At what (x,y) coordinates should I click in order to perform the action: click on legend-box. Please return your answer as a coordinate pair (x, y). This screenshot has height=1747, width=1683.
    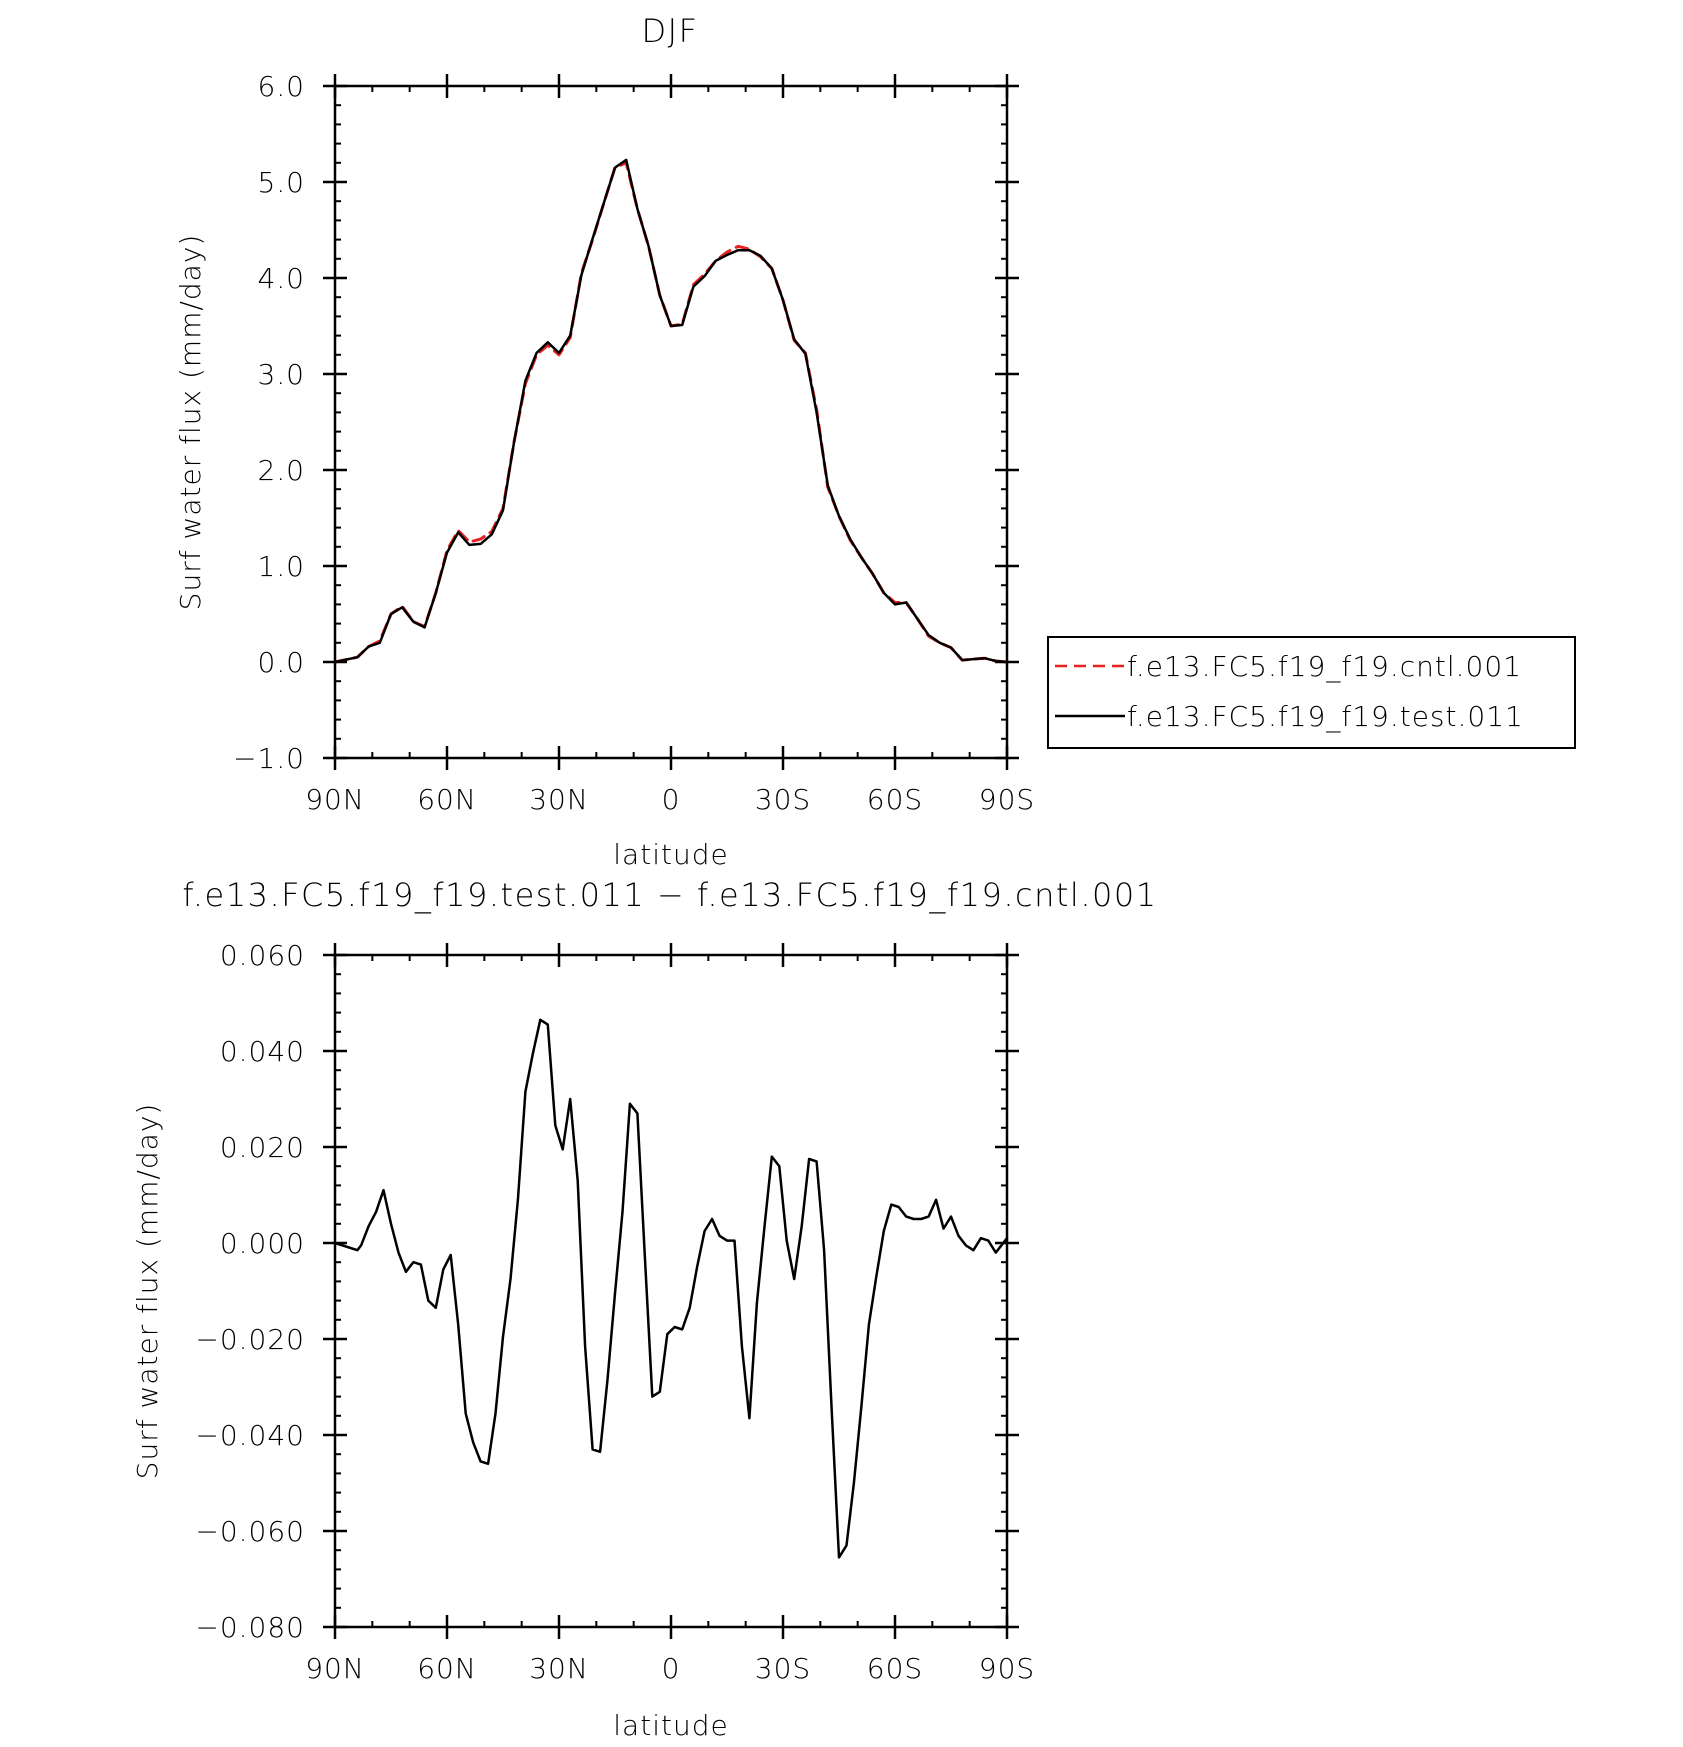
    Looking at the image, I should click on (1311, 692).